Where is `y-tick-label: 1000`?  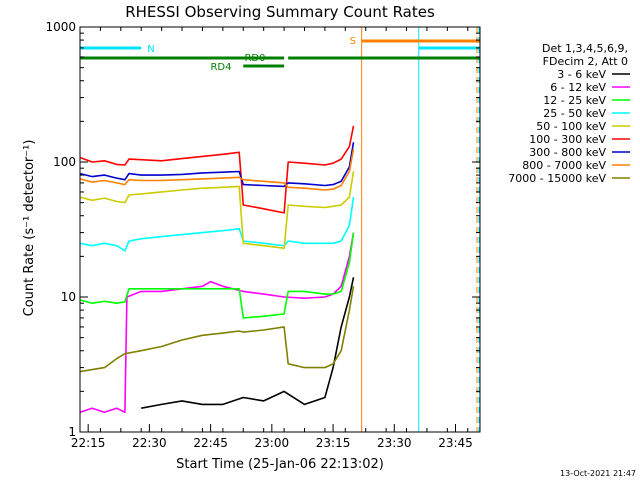
y-tick-label: 1000 is located at coordinates (60, 27).